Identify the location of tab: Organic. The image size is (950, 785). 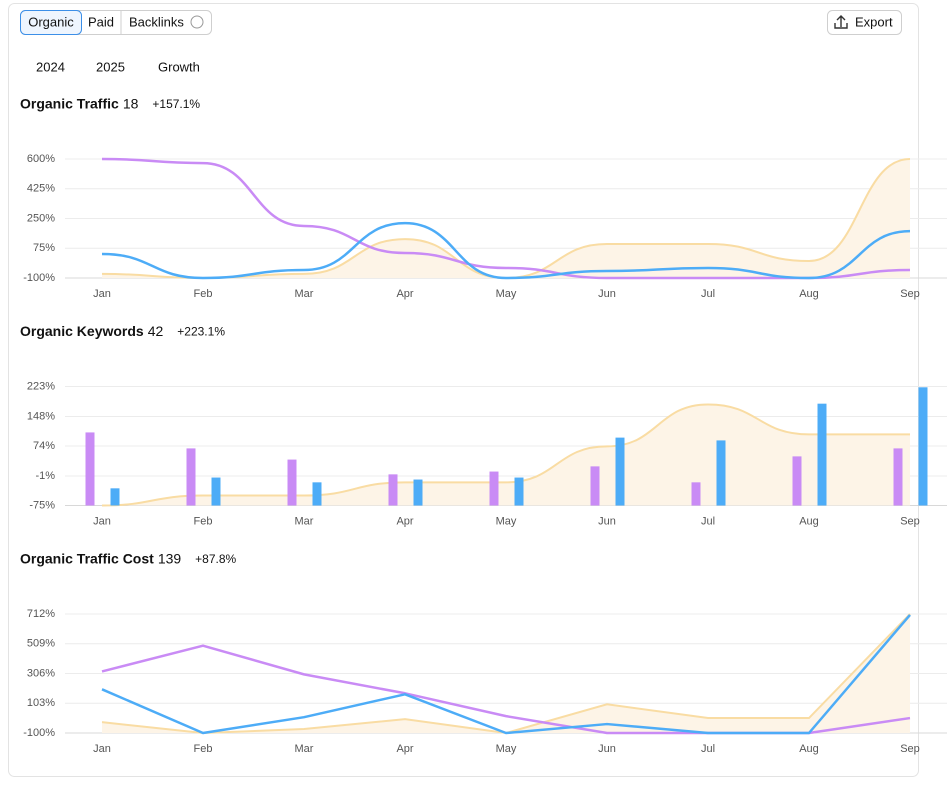
(51, 21).